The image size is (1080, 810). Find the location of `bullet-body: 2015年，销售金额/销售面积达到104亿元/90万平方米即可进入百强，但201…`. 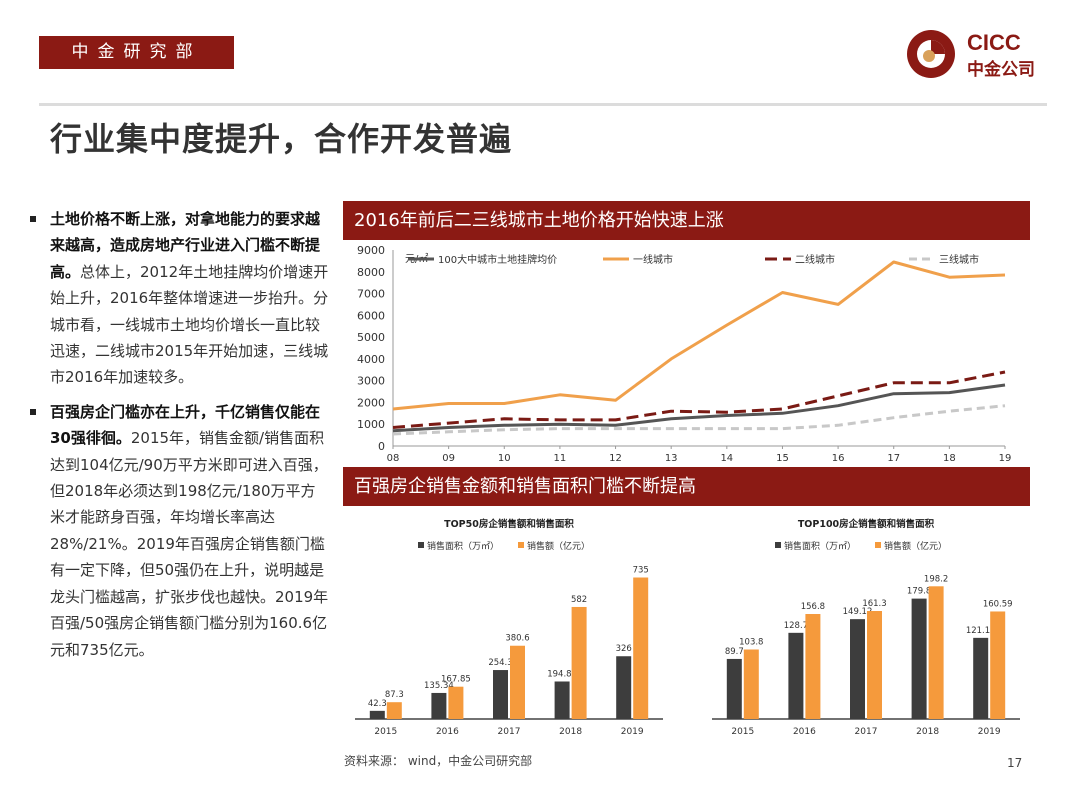

bullet-body: 2015年，销售金额/销售面积达到104亿元/90万平方米即可进入百强，但201… is located at coordinates (189, 544).